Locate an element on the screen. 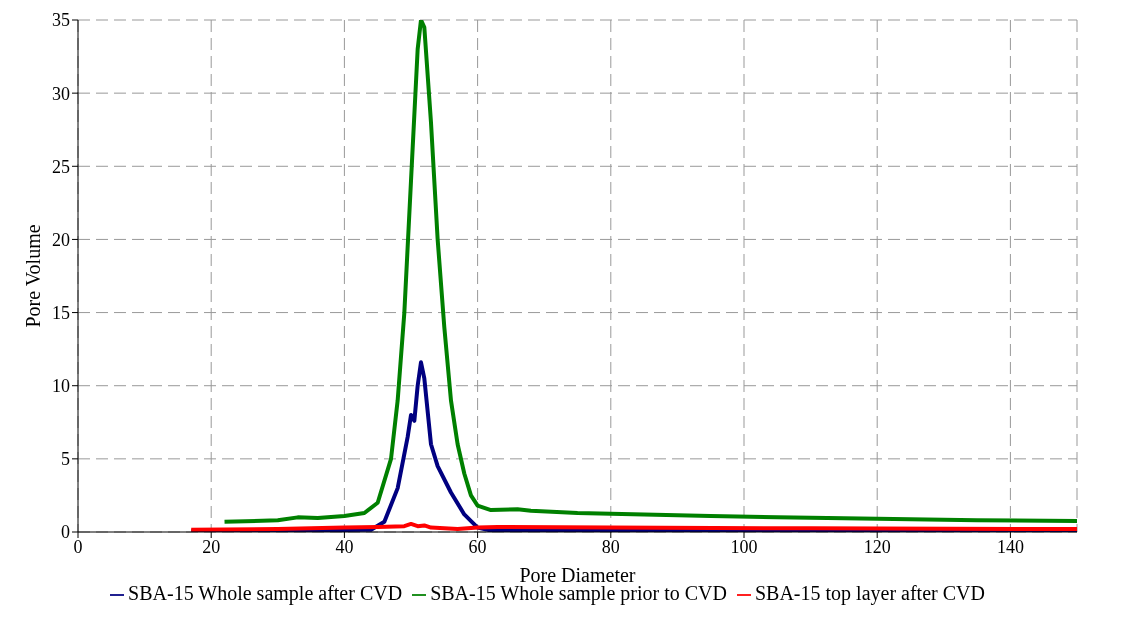 The width and height of the screenshot is (1145, 623). x-tick-label: 100 is located at coordinates (744, 546).